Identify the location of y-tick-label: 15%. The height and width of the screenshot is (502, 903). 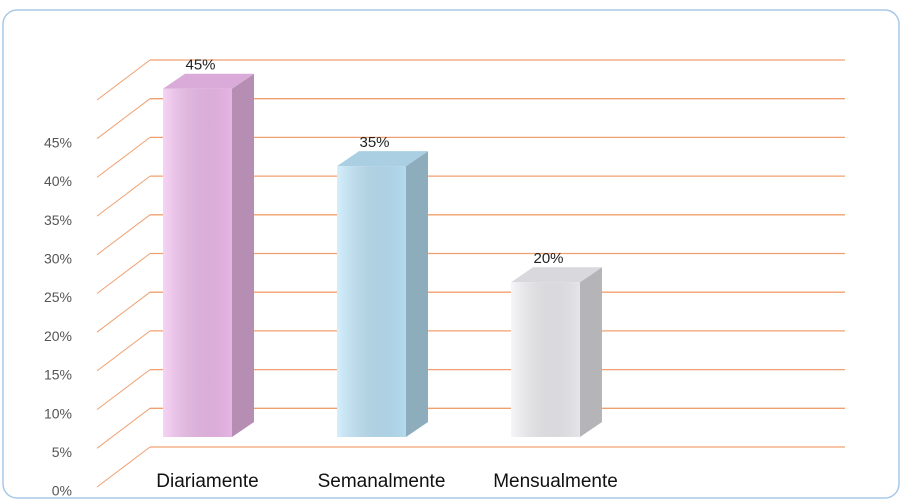
(58, 375).